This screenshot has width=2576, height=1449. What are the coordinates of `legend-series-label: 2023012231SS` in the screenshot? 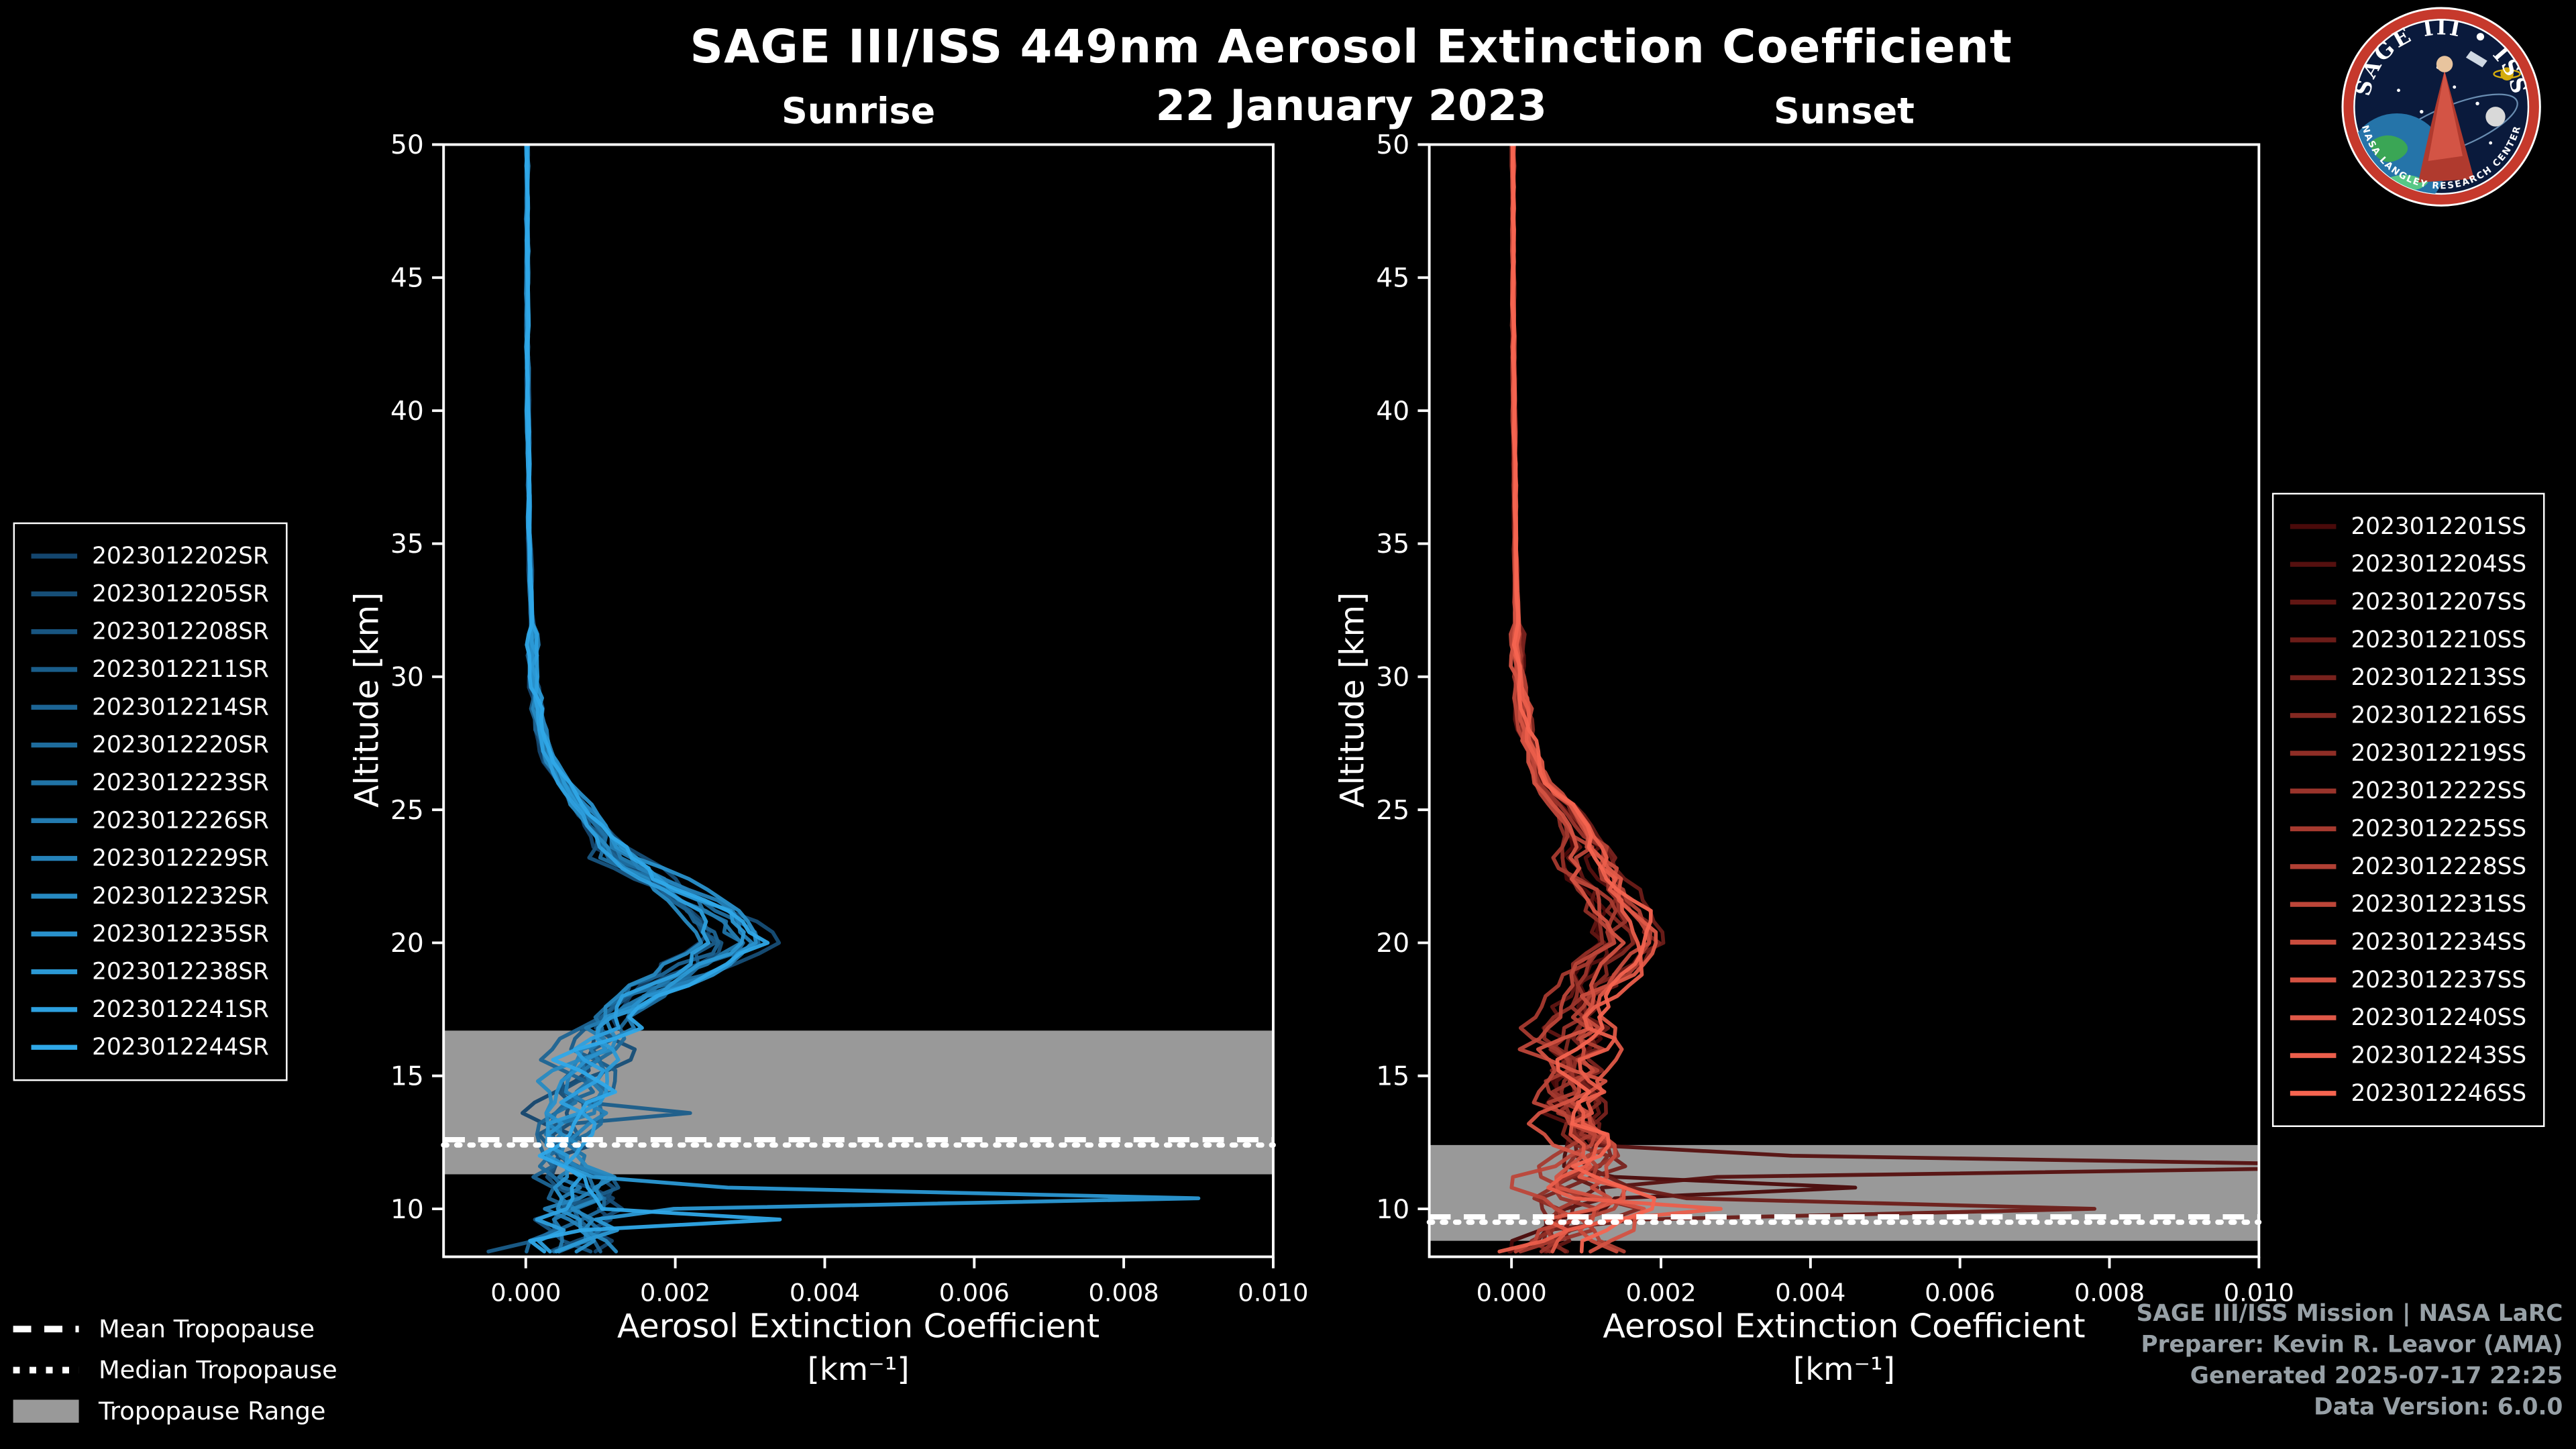 It's located at (2439, 904).